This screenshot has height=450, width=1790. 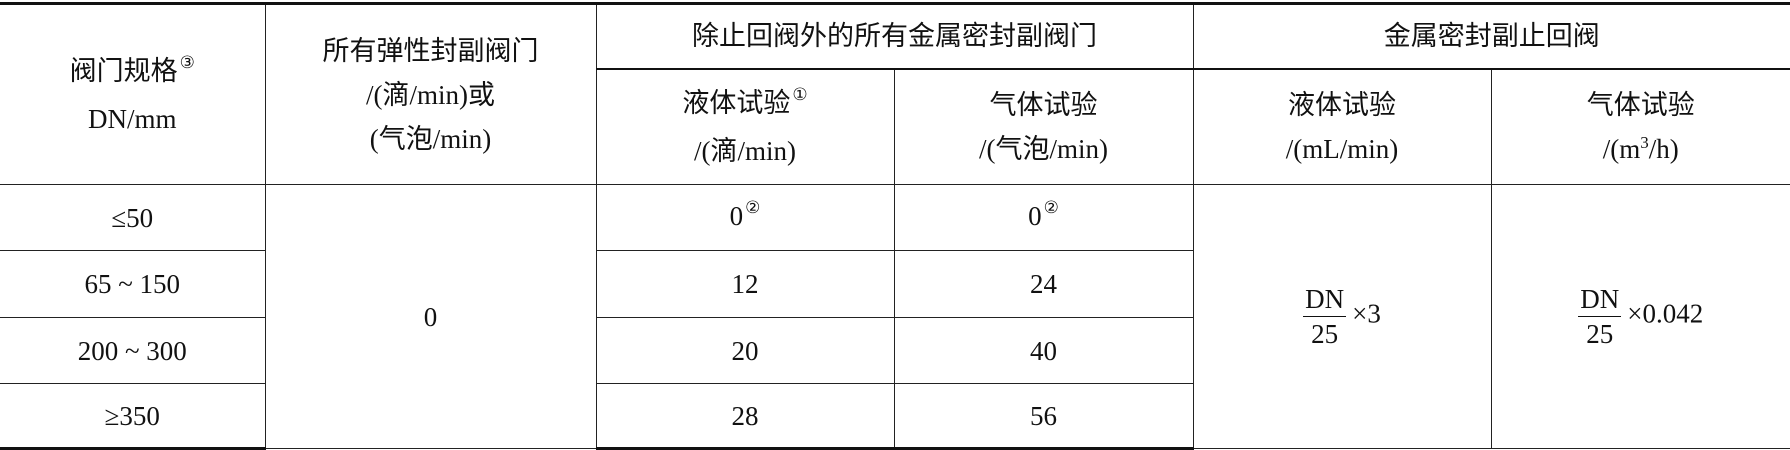 What do you see at coordinates (1043, 416) in the screenshot?
I see `metal-gas-cell: 56` at bounding box center [1043, 416].